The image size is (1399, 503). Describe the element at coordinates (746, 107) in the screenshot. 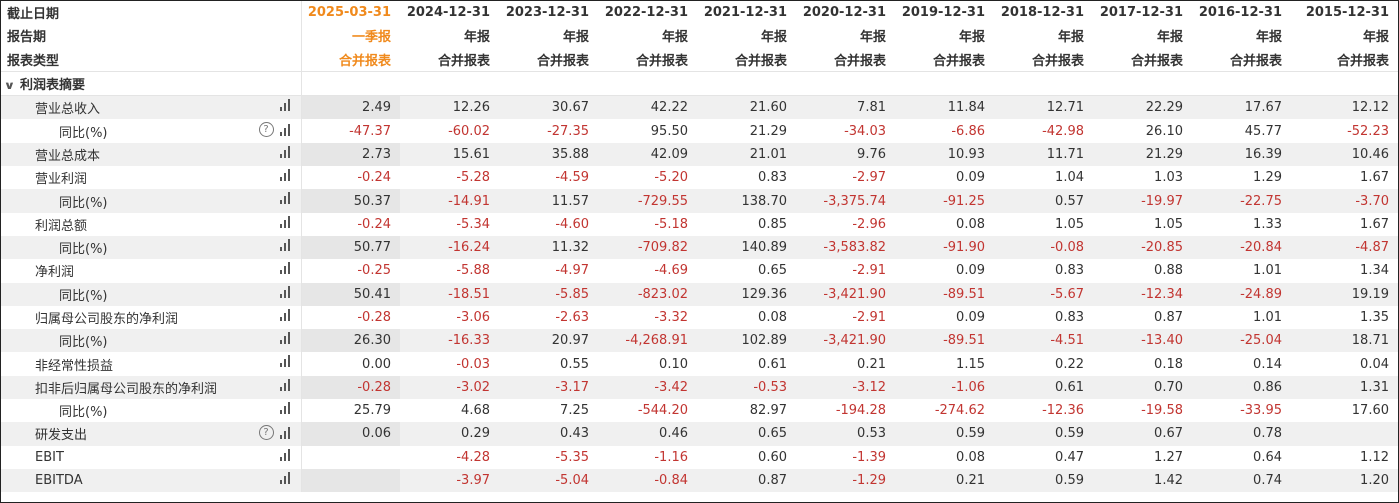

I see `value-cell: 21.60` at that location.